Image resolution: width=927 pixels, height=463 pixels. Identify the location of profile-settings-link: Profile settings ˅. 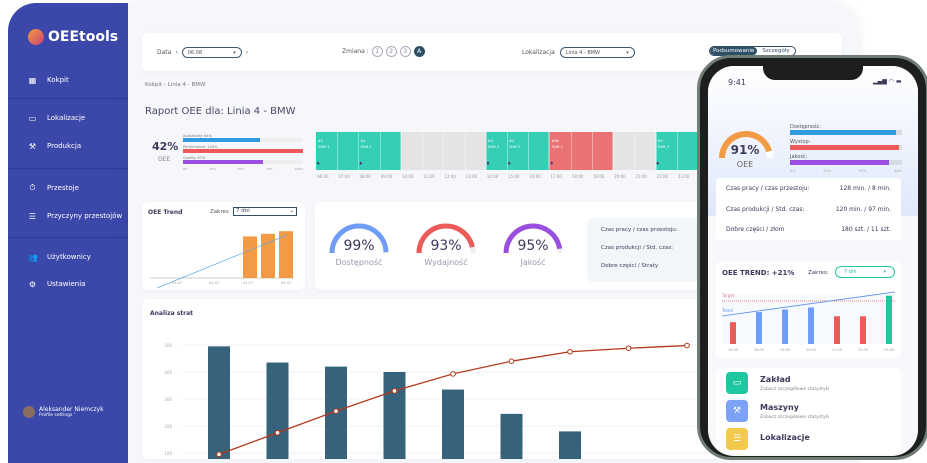
(58, 415).